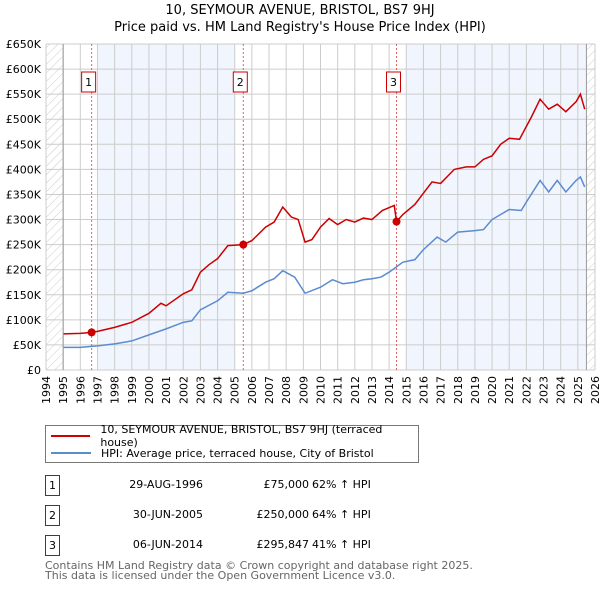 This screenshot has height=590, width=600. What do you see at coordinates (24, 69) in the screenshot?
I see `y-tick-label: £600K` at bounding box center [24, 69].